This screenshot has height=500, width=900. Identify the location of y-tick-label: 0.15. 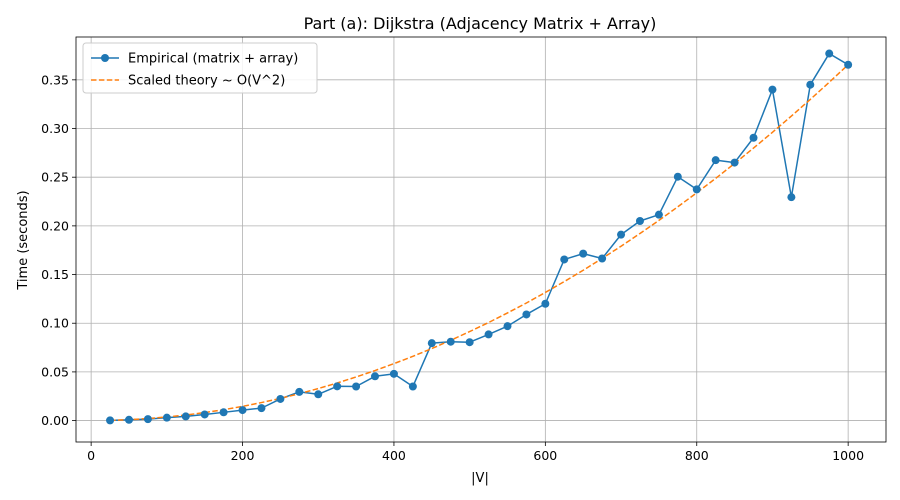
(55, 274).